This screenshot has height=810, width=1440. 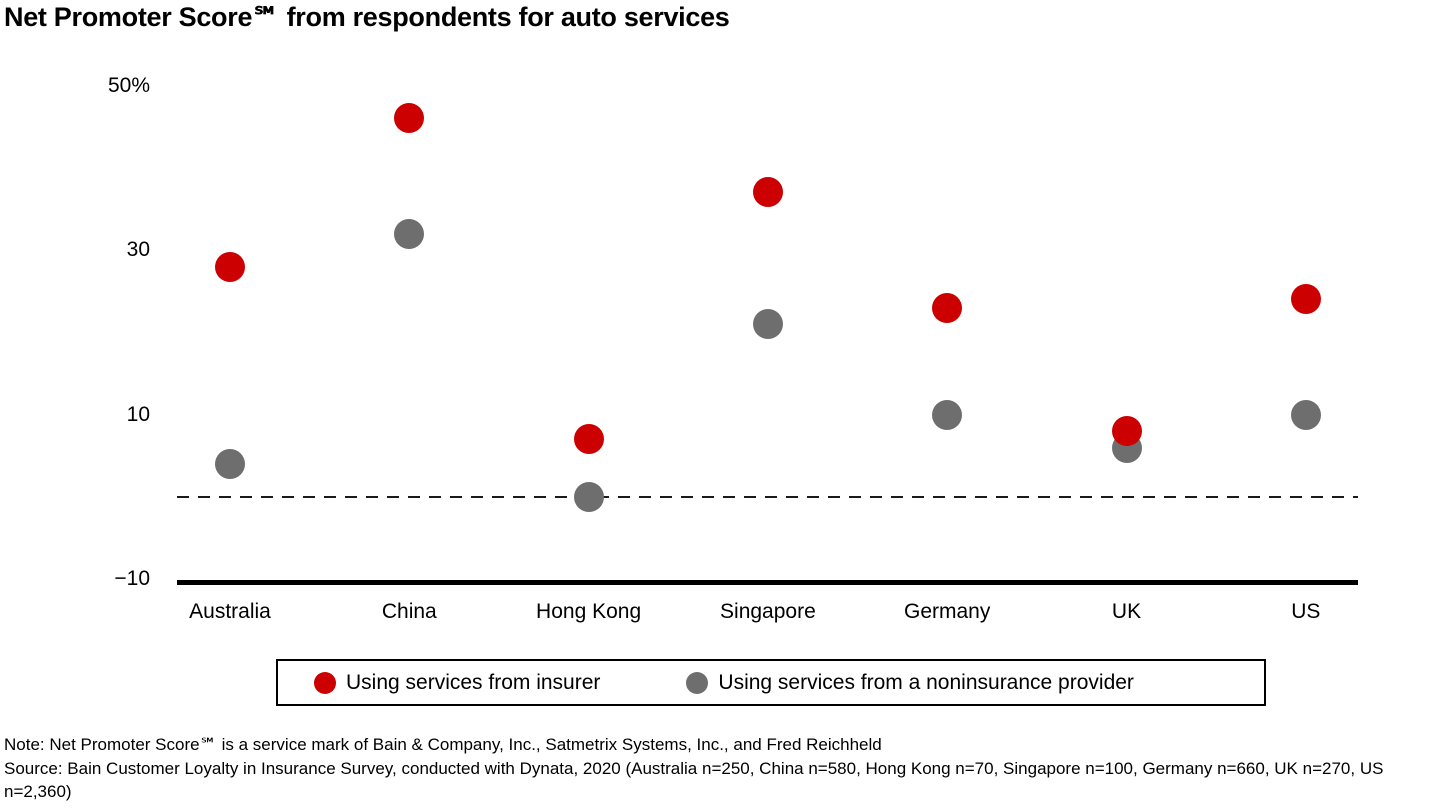 I want to click on legend-swatch-insurer-icon, so click(x=325, y=682).